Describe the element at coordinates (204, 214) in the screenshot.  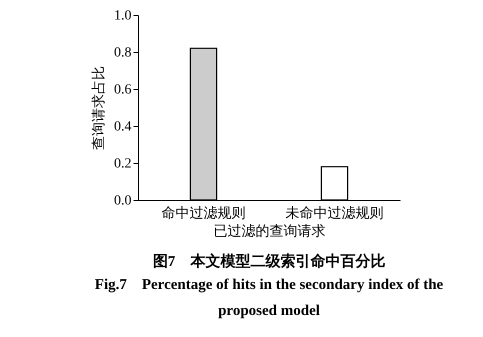
I see `x-tick-label: 命中过滤规则` at that location.